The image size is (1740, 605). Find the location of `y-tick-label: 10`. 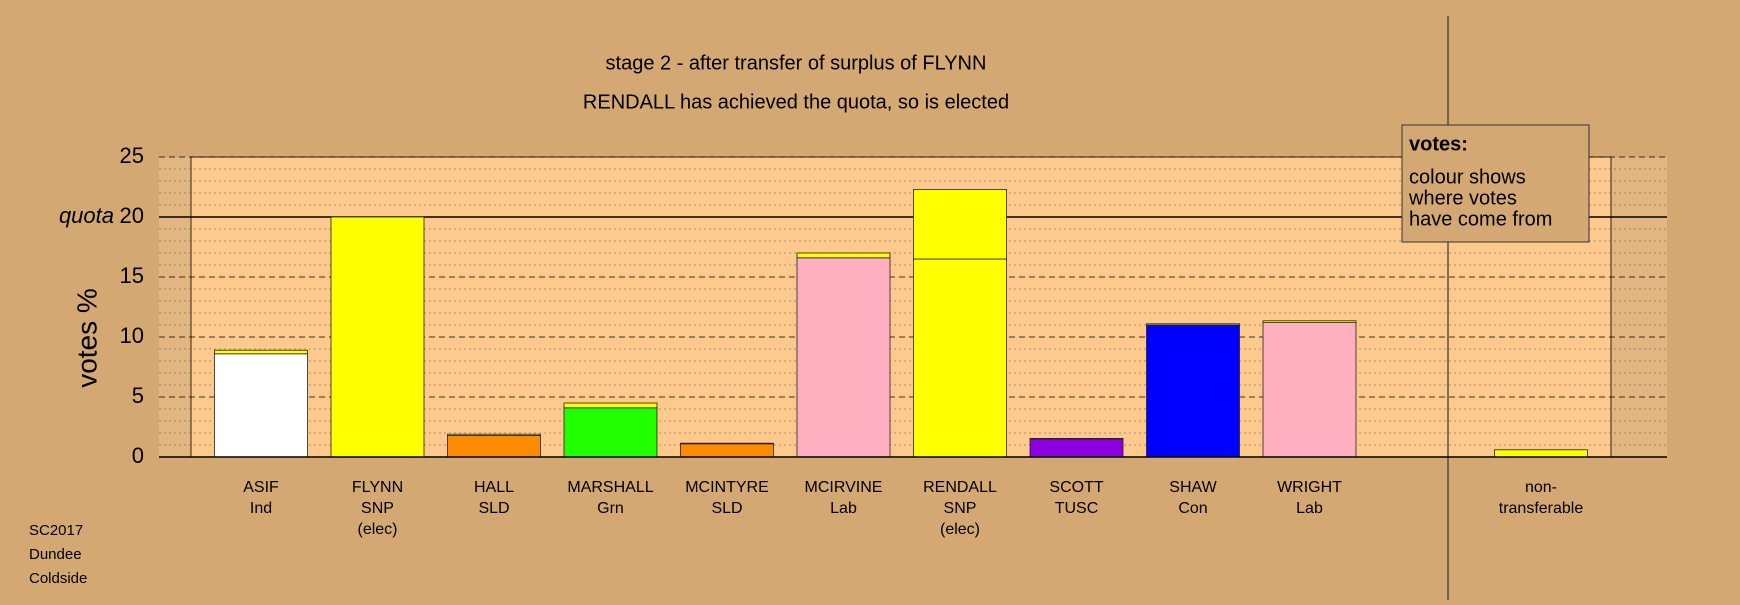

y-tick-label: 10 is located at coordinates (132, 335).